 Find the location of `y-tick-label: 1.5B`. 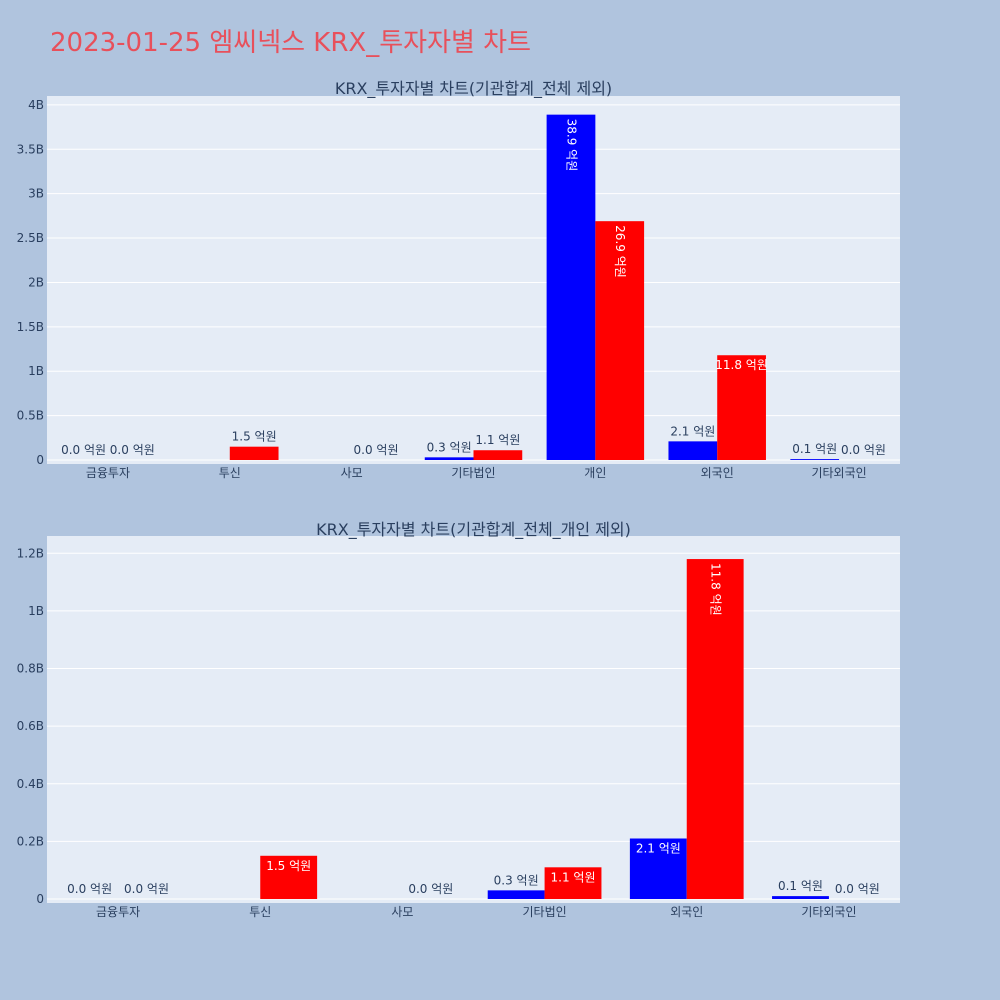

y-tick-label: 1.5B is located at coordinates (30, 327).